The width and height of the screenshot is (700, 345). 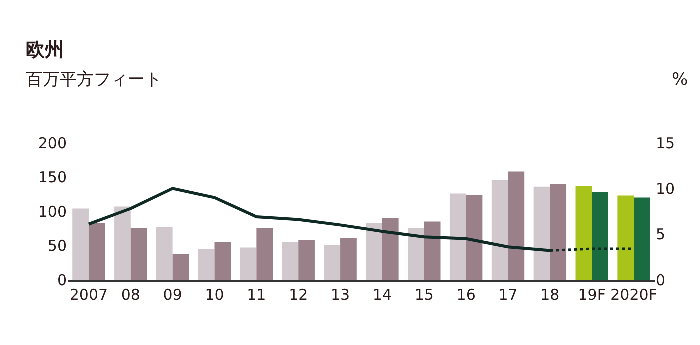 What do you see at coordinates (634, 295) in the screenshot?
I see `x-tick-label: 2020F` at bounding box center [634, 295].